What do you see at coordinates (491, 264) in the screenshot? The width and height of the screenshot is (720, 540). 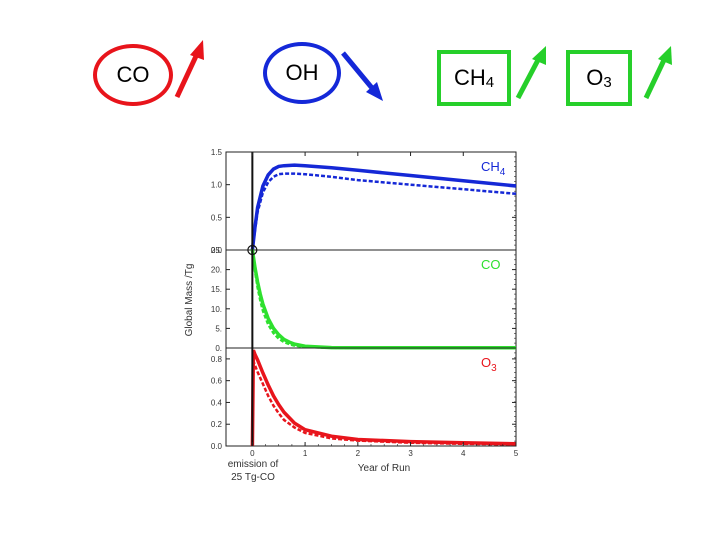 I see `co-series-label: CO` at bounding box center [491, 264].